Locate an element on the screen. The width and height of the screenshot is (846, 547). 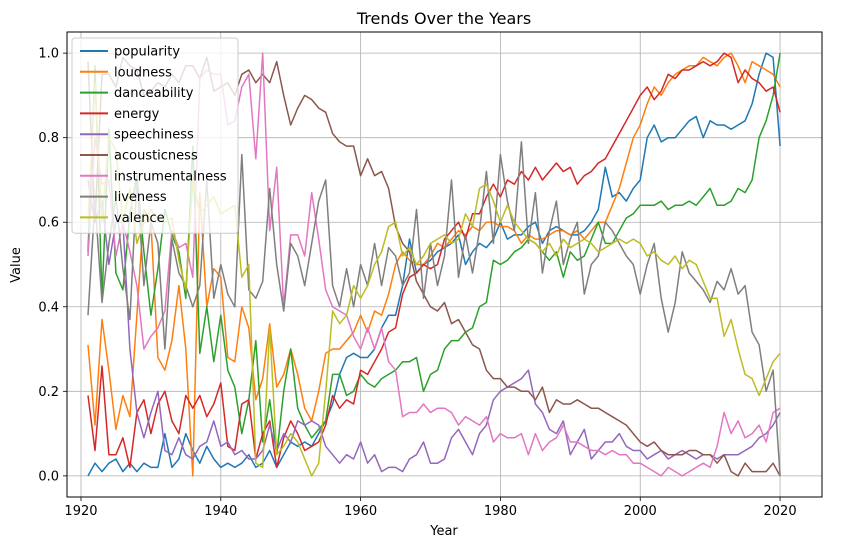
y-tick-label: 1.0 is located at coordinates (48, 54).